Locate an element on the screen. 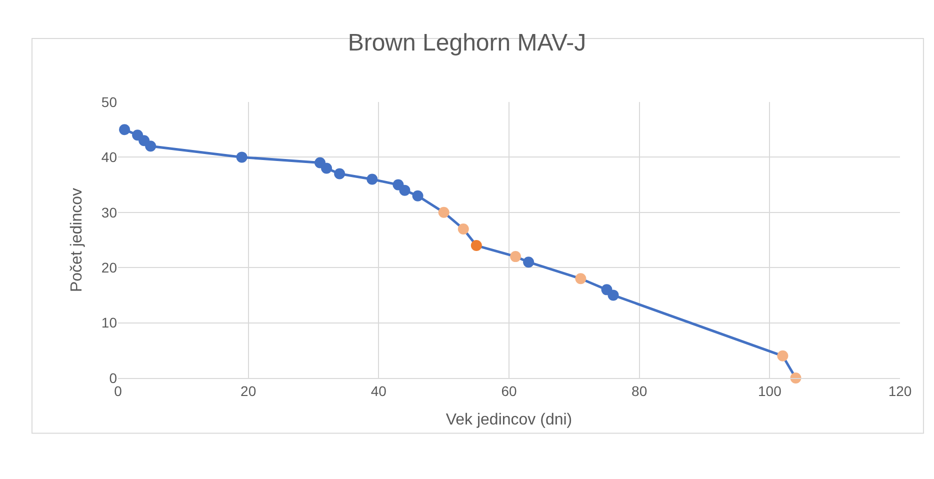 The width and height of the screenshot is (934, 479). x-tick-label: 40 is located at coordinates (378, 390).